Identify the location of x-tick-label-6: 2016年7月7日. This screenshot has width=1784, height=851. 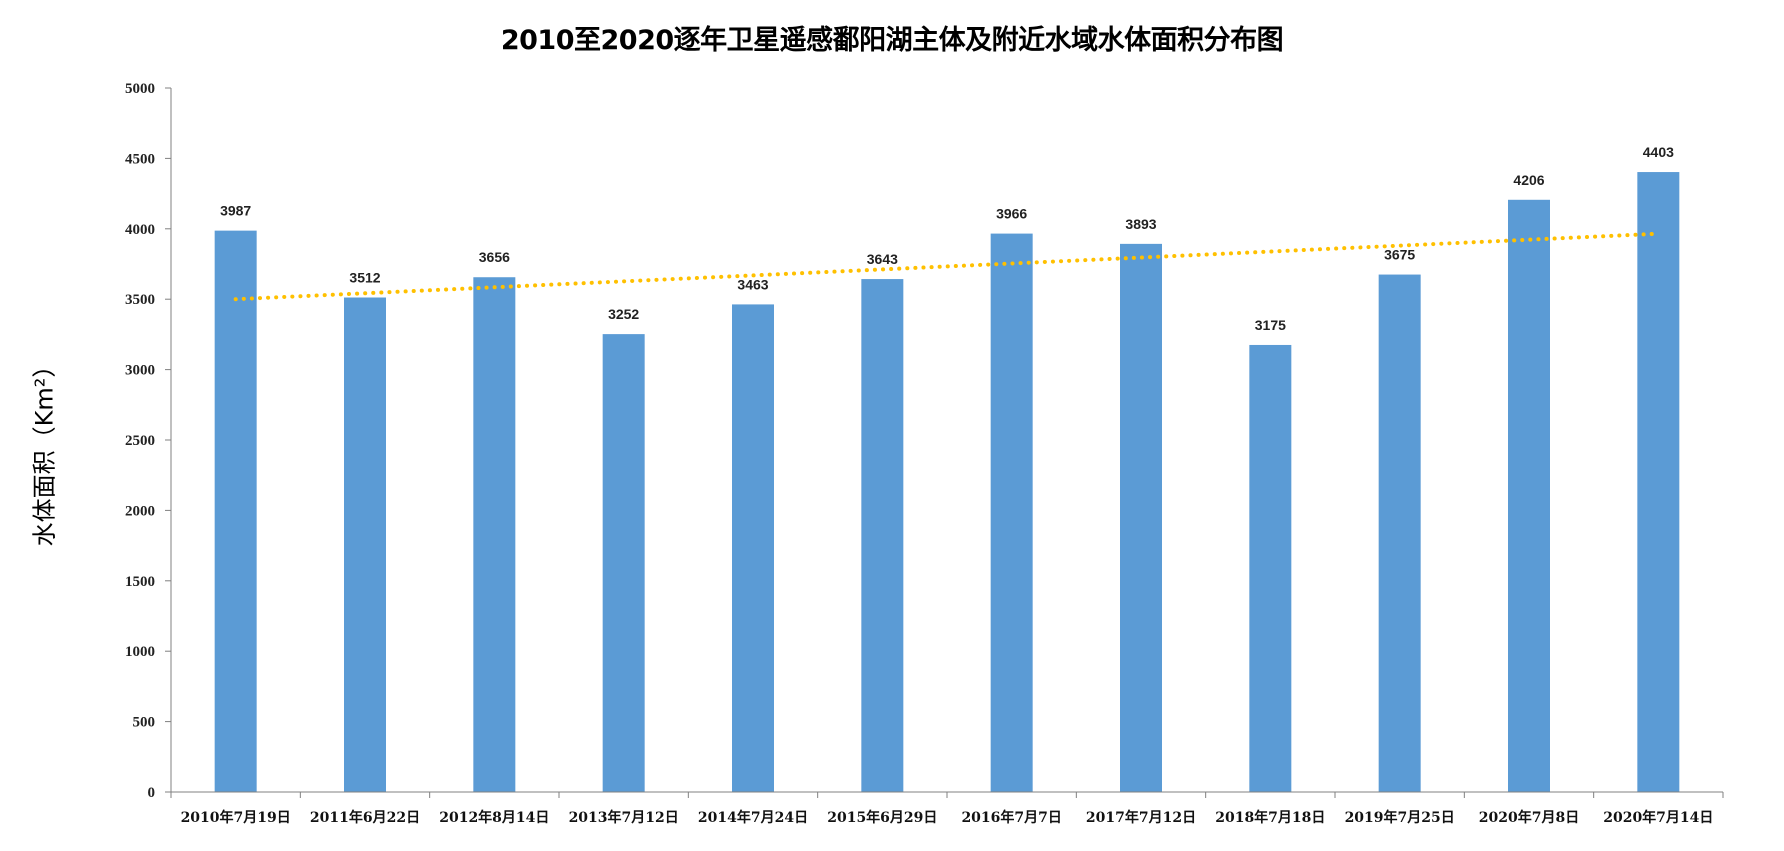
(1011, 817).